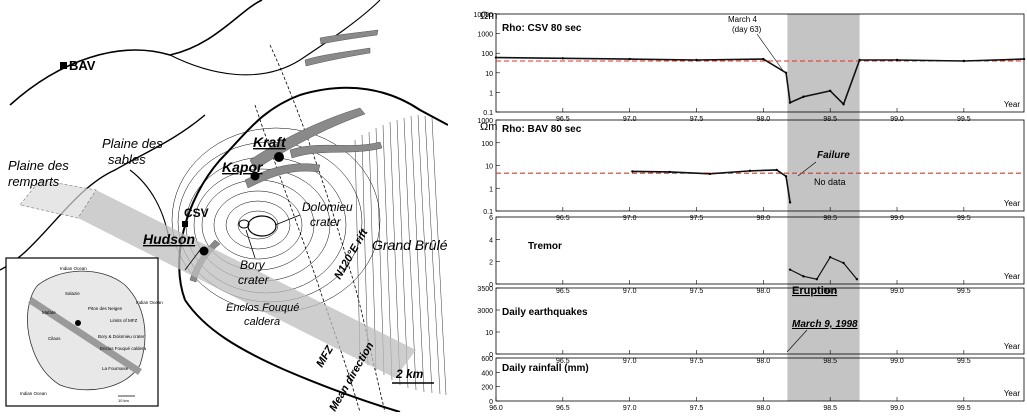 The height and width of the screenshot is (417, 1027). I want to click on scale-label: 2 km, so click(409, 374).